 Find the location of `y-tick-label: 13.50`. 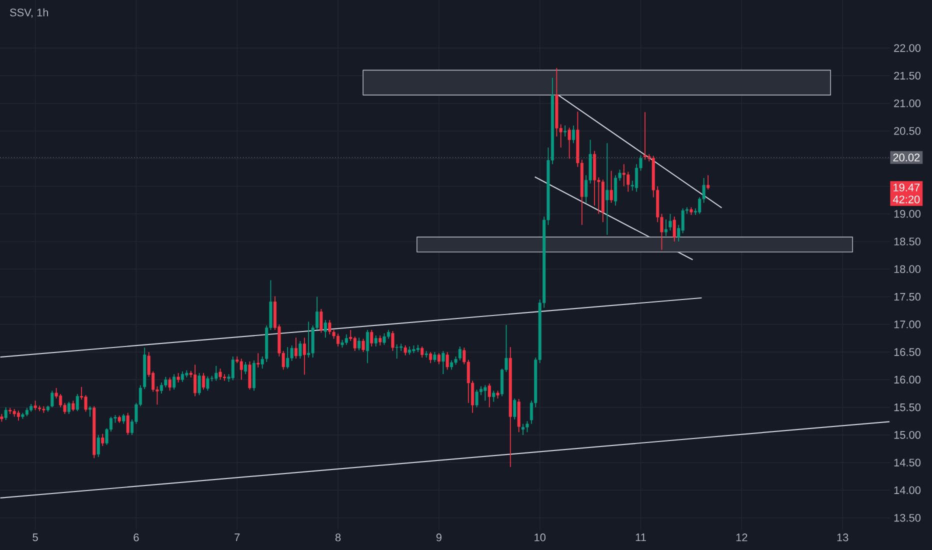

y-tick-label: 13.50 is located at coordinates (907, 518).